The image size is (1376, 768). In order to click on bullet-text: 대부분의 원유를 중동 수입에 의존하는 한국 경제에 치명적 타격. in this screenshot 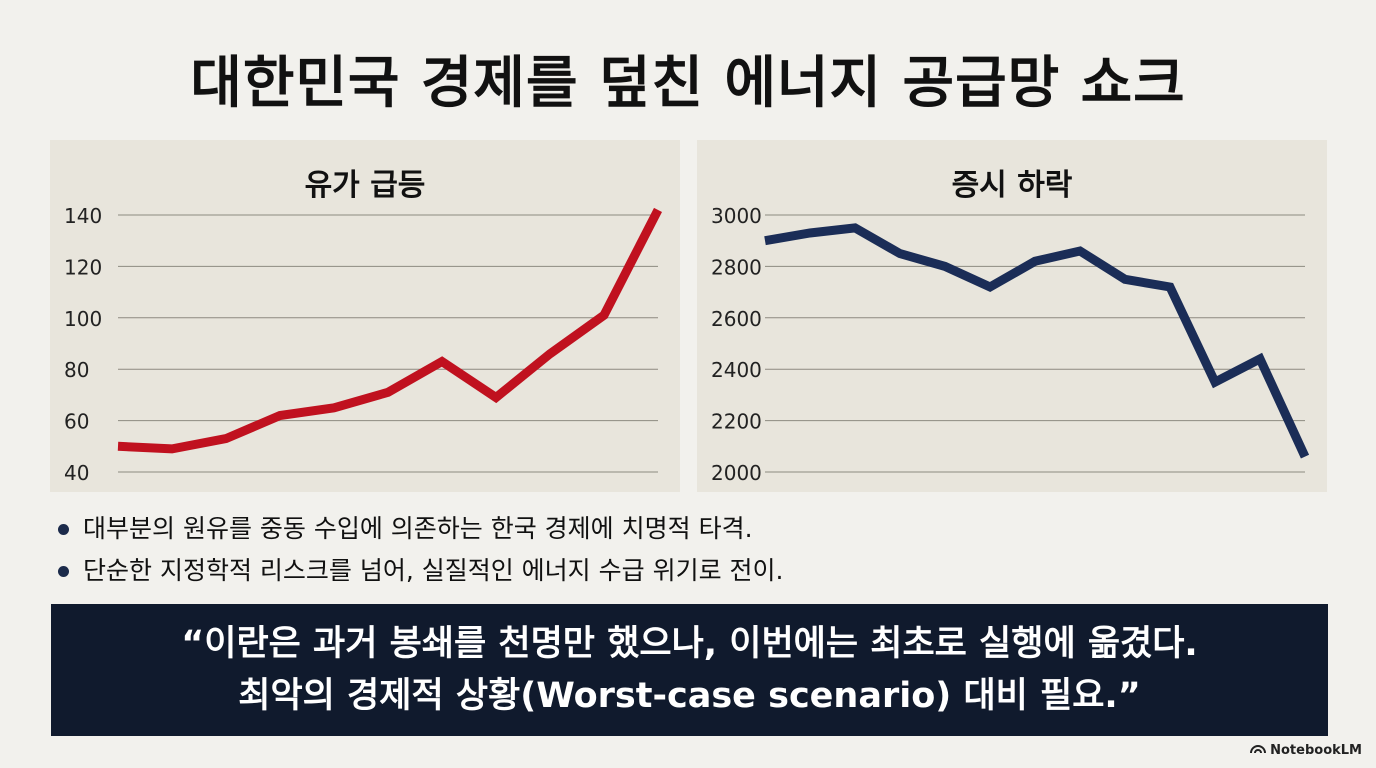, I will do `click(418, 528)`.